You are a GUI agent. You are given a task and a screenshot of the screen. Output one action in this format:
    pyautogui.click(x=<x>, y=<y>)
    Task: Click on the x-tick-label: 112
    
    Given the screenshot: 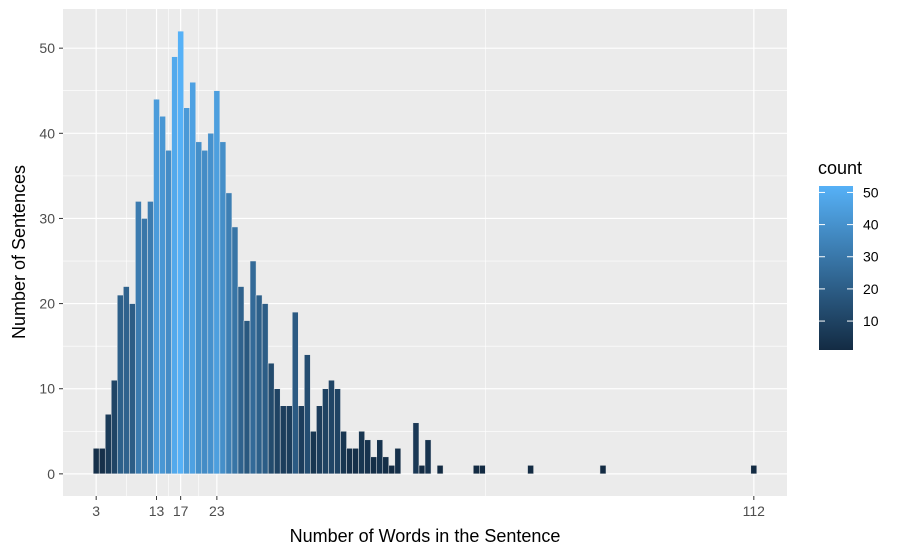 What is the action you would take?
    pyautogui.click(x=754, y=511)
    